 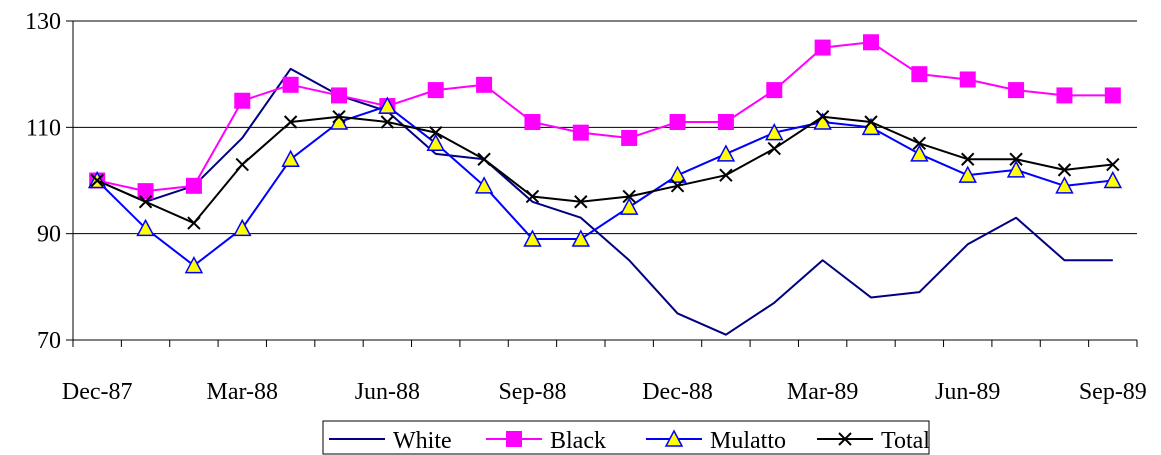 I want to click on y-tick-label: 90, so click(x=49, y=235).